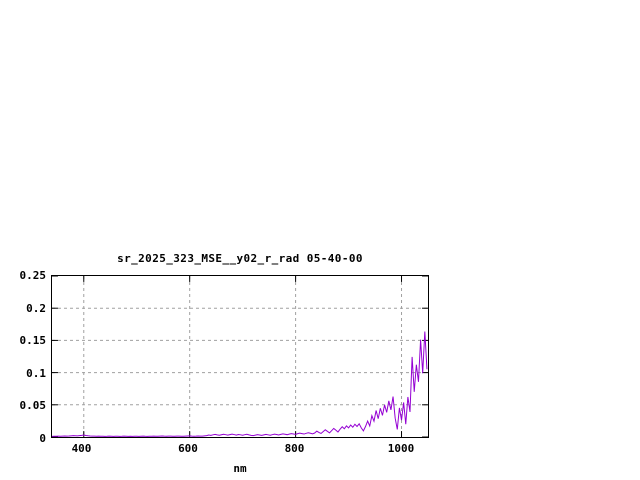 The image size is (640, 480). What do you see at coordinates (240, 258) in the screenshot?
I see `chart-title: sr_2025_323_MSE__y02_r_rad 05-40-00` at bounding box center [240, 258].